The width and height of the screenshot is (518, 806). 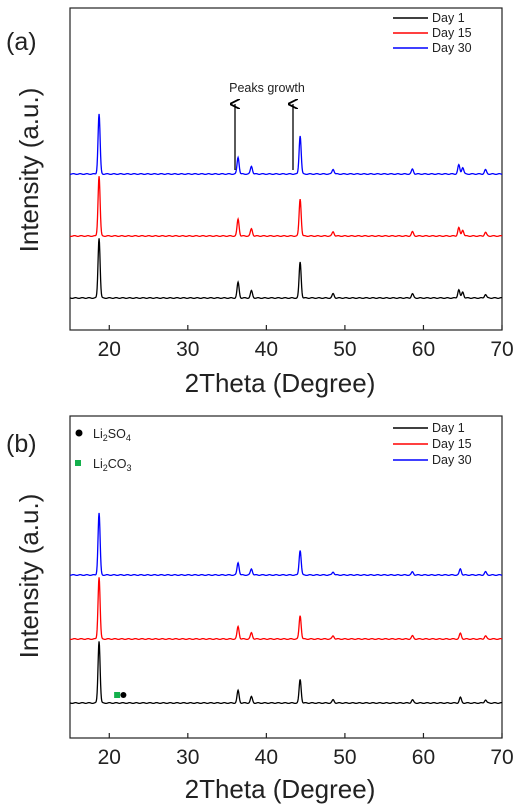 I want to click on li2co3-legend-square-icon, so click(x=78, y=463).